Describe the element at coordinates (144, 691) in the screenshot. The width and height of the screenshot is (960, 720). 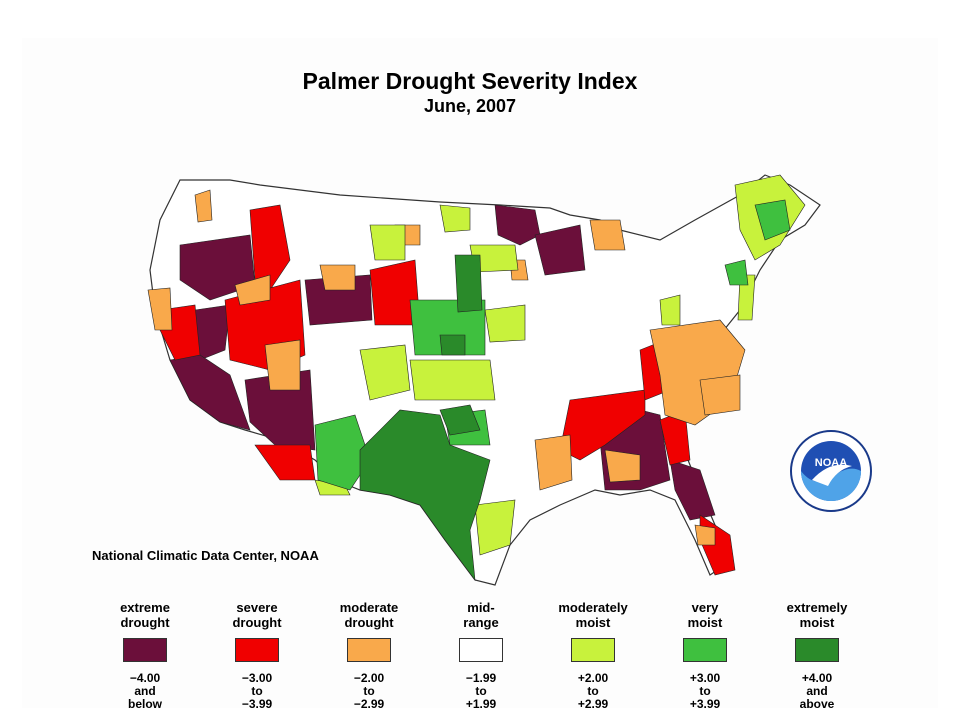
I see `legend-range: −4.00 and below` at that location.